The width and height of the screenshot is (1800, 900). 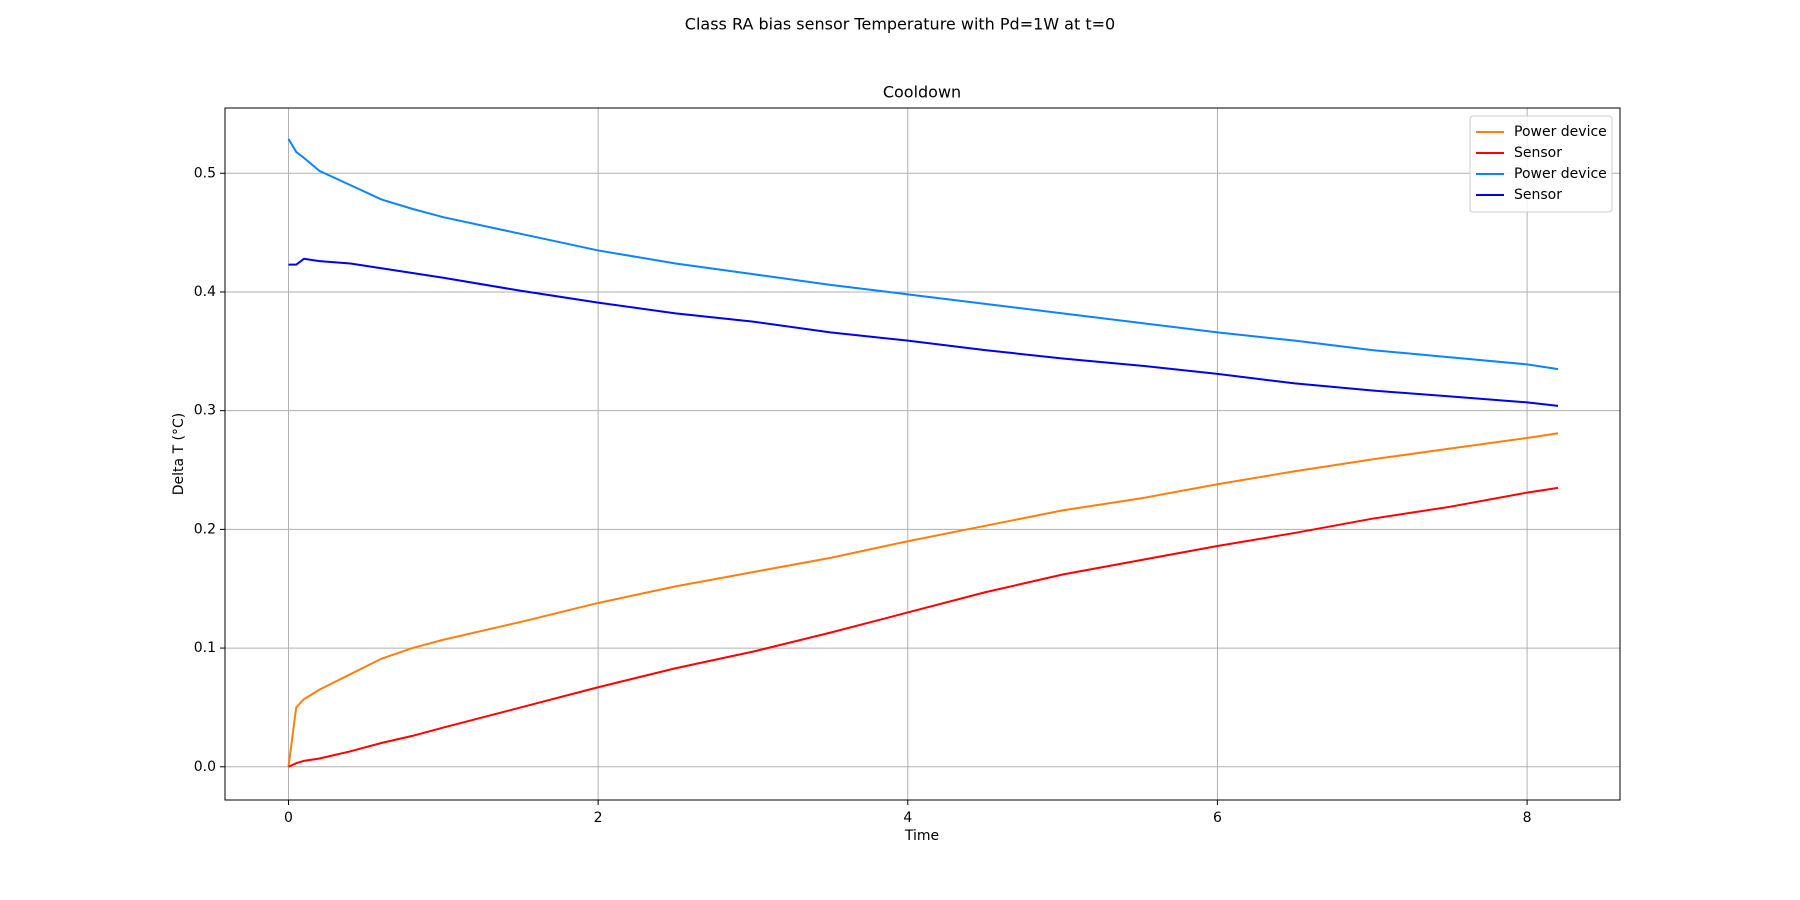 What do you see at coordinates (205, 173) in the screenshot?
I see `y-tick-label: 0.5` at bounding box center [205, 173].